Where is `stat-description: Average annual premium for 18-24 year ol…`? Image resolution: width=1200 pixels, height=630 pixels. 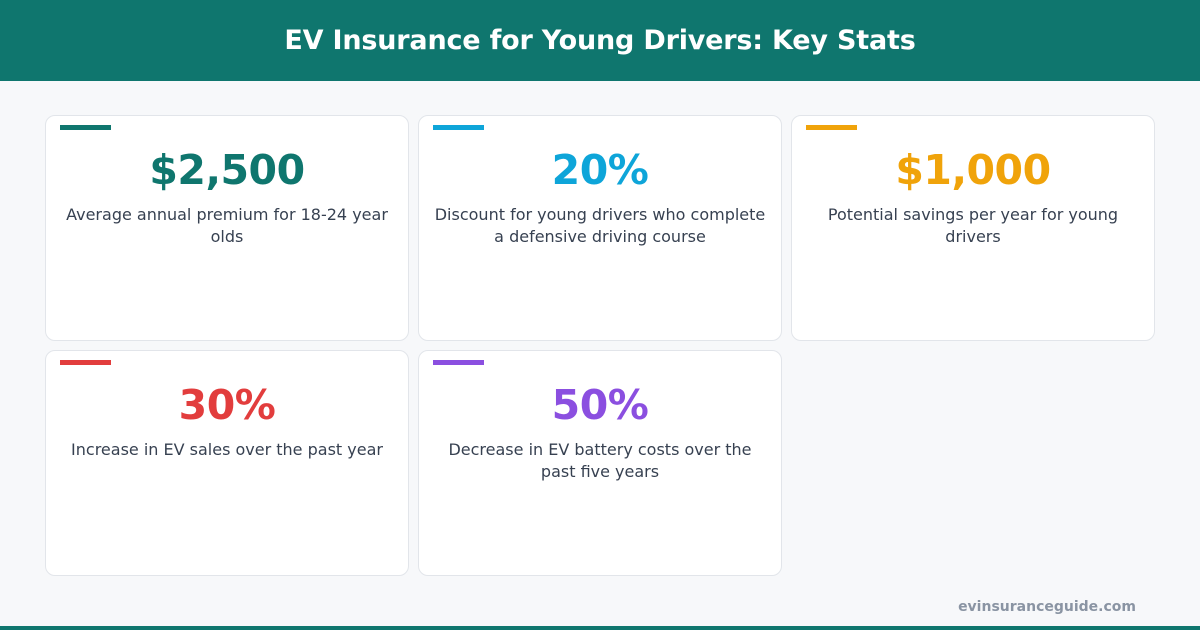
stat-description: Average annual premium for 18-24 year ol… is located at coordinates (227, 225).